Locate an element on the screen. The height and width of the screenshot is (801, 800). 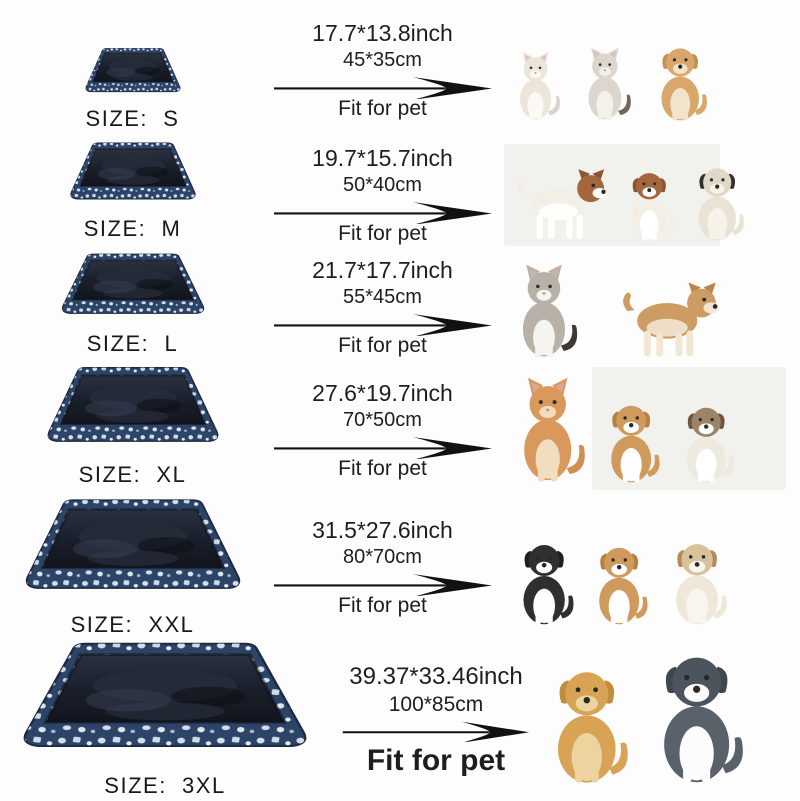
border-collie-icon is located at coordinates (545, 581).